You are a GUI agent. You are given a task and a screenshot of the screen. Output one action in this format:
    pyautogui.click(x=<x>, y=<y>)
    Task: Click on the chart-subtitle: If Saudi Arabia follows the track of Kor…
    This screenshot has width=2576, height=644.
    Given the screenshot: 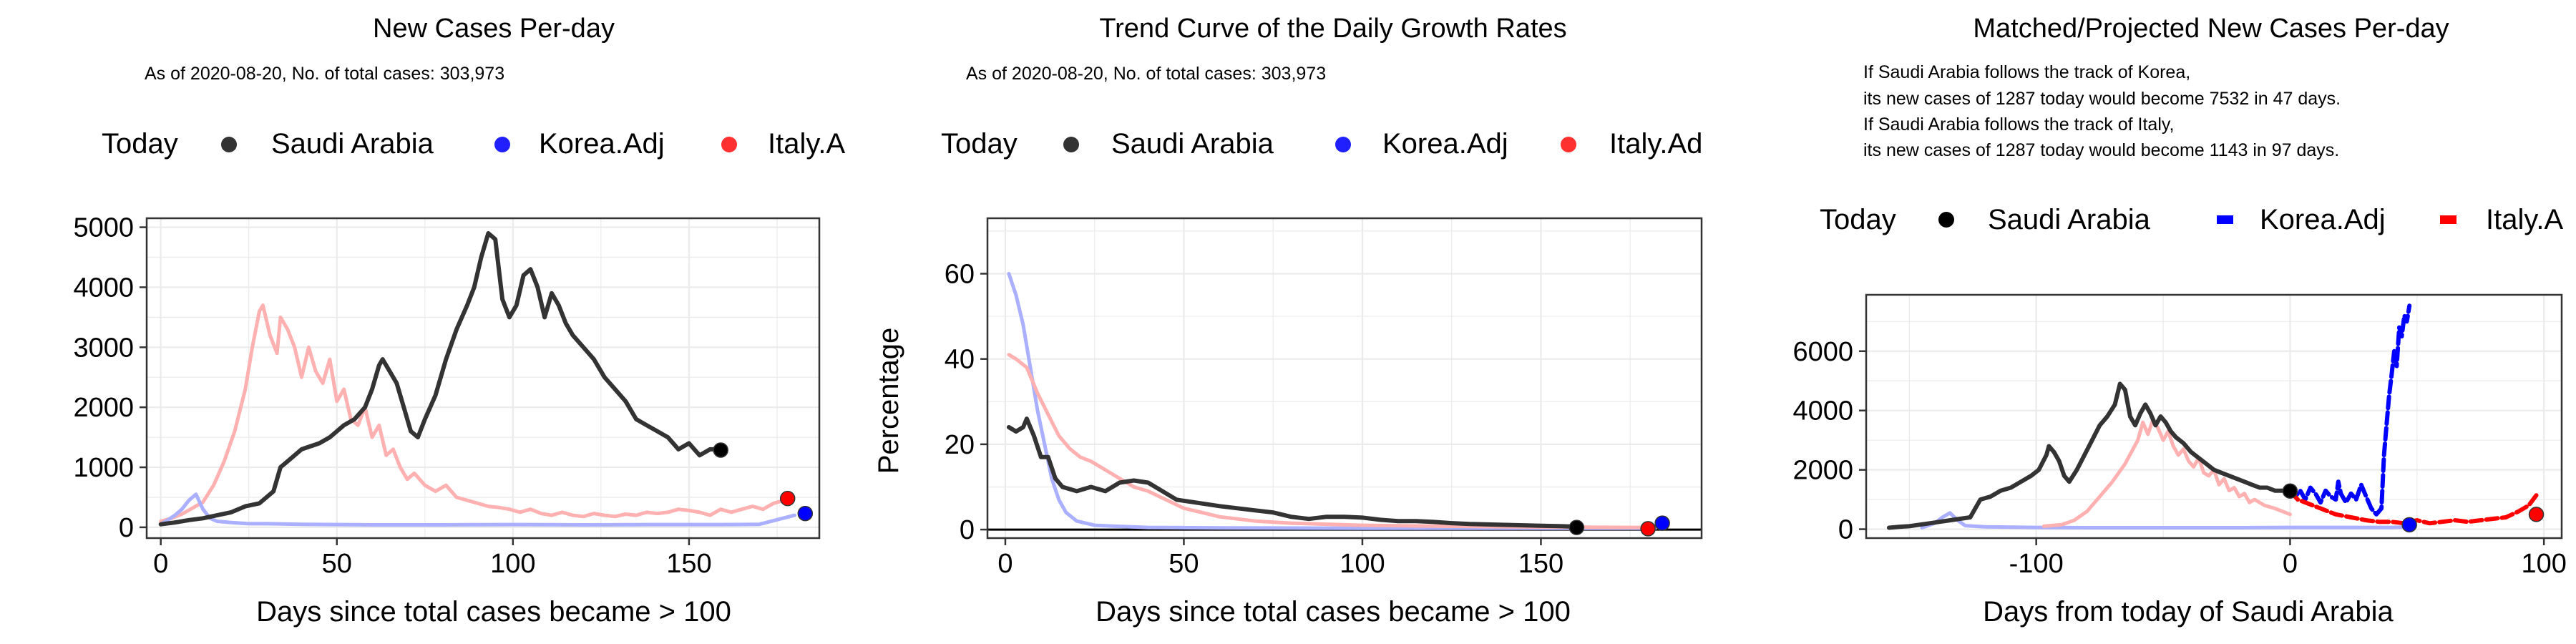 What is the action you would take?
    pyautogui.click(x=2102, y=111)
    